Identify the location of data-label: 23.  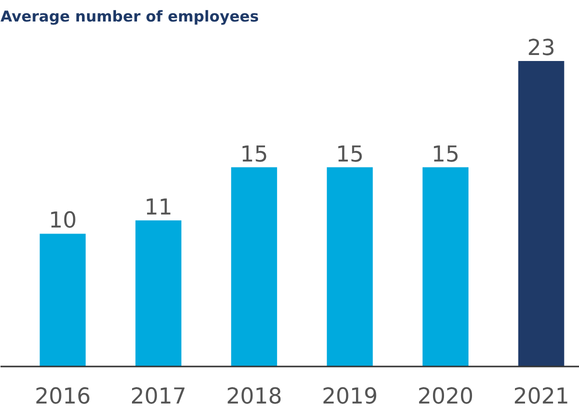
(541, 49).